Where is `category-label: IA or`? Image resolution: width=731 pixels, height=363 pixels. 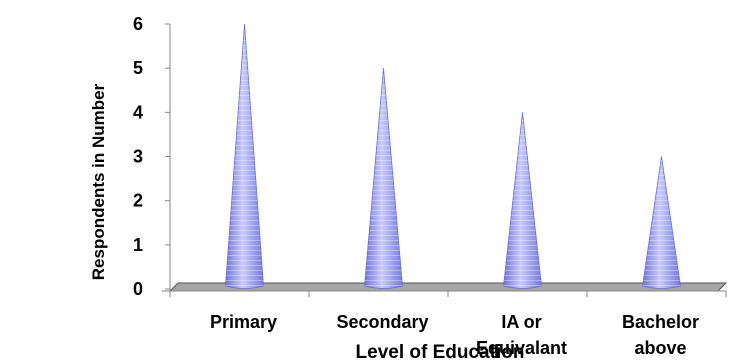 category-label: IA or is located at coordinates (521, 322).